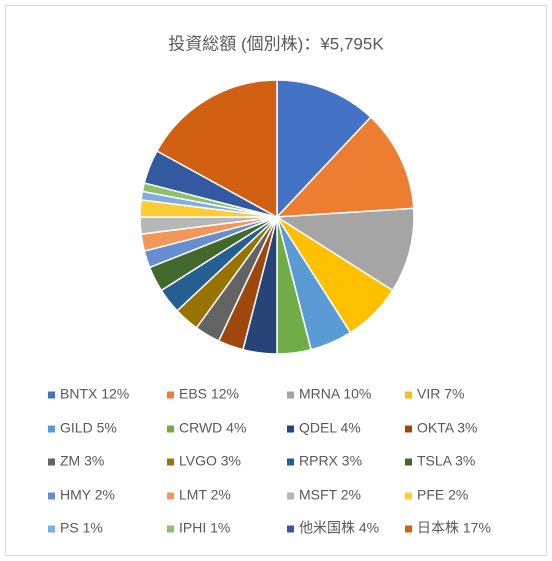 The height and width of the screenshot is (561, 552). I want to click on legend-label: PFE 2%, so click(442, 495).